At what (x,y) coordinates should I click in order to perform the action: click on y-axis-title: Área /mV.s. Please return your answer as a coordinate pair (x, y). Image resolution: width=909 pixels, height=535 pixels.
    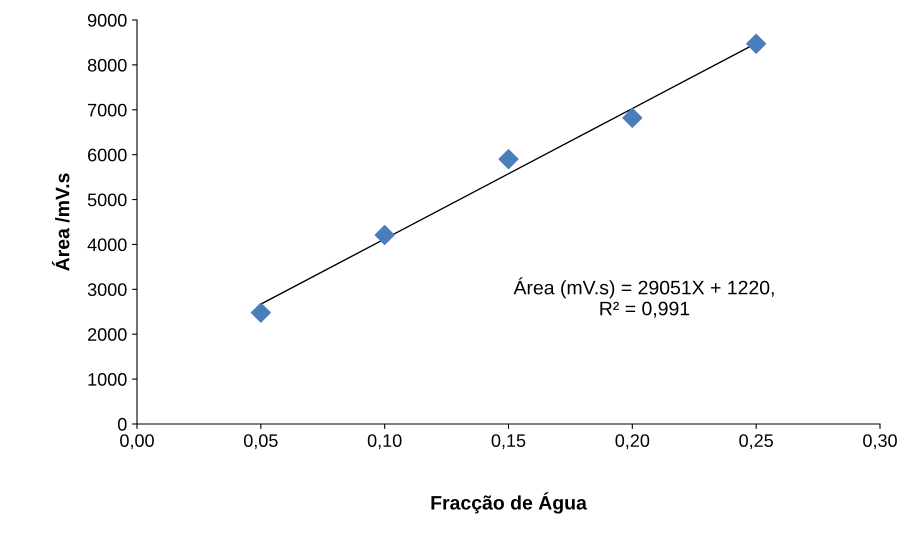
    Looking at the image, I should click on (61, 222).